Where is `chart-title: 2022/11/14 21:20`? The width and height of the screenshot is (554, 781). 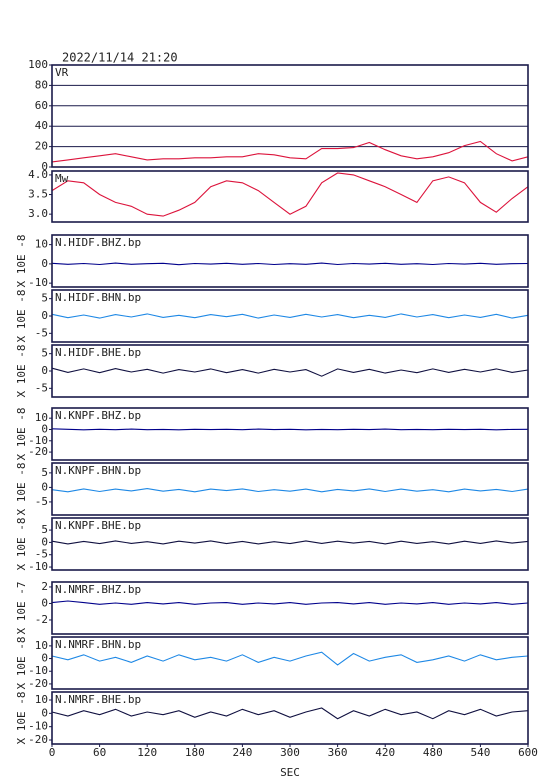
chart-title: 2022/11/14 21:20 is located at coordinates (120, 58).